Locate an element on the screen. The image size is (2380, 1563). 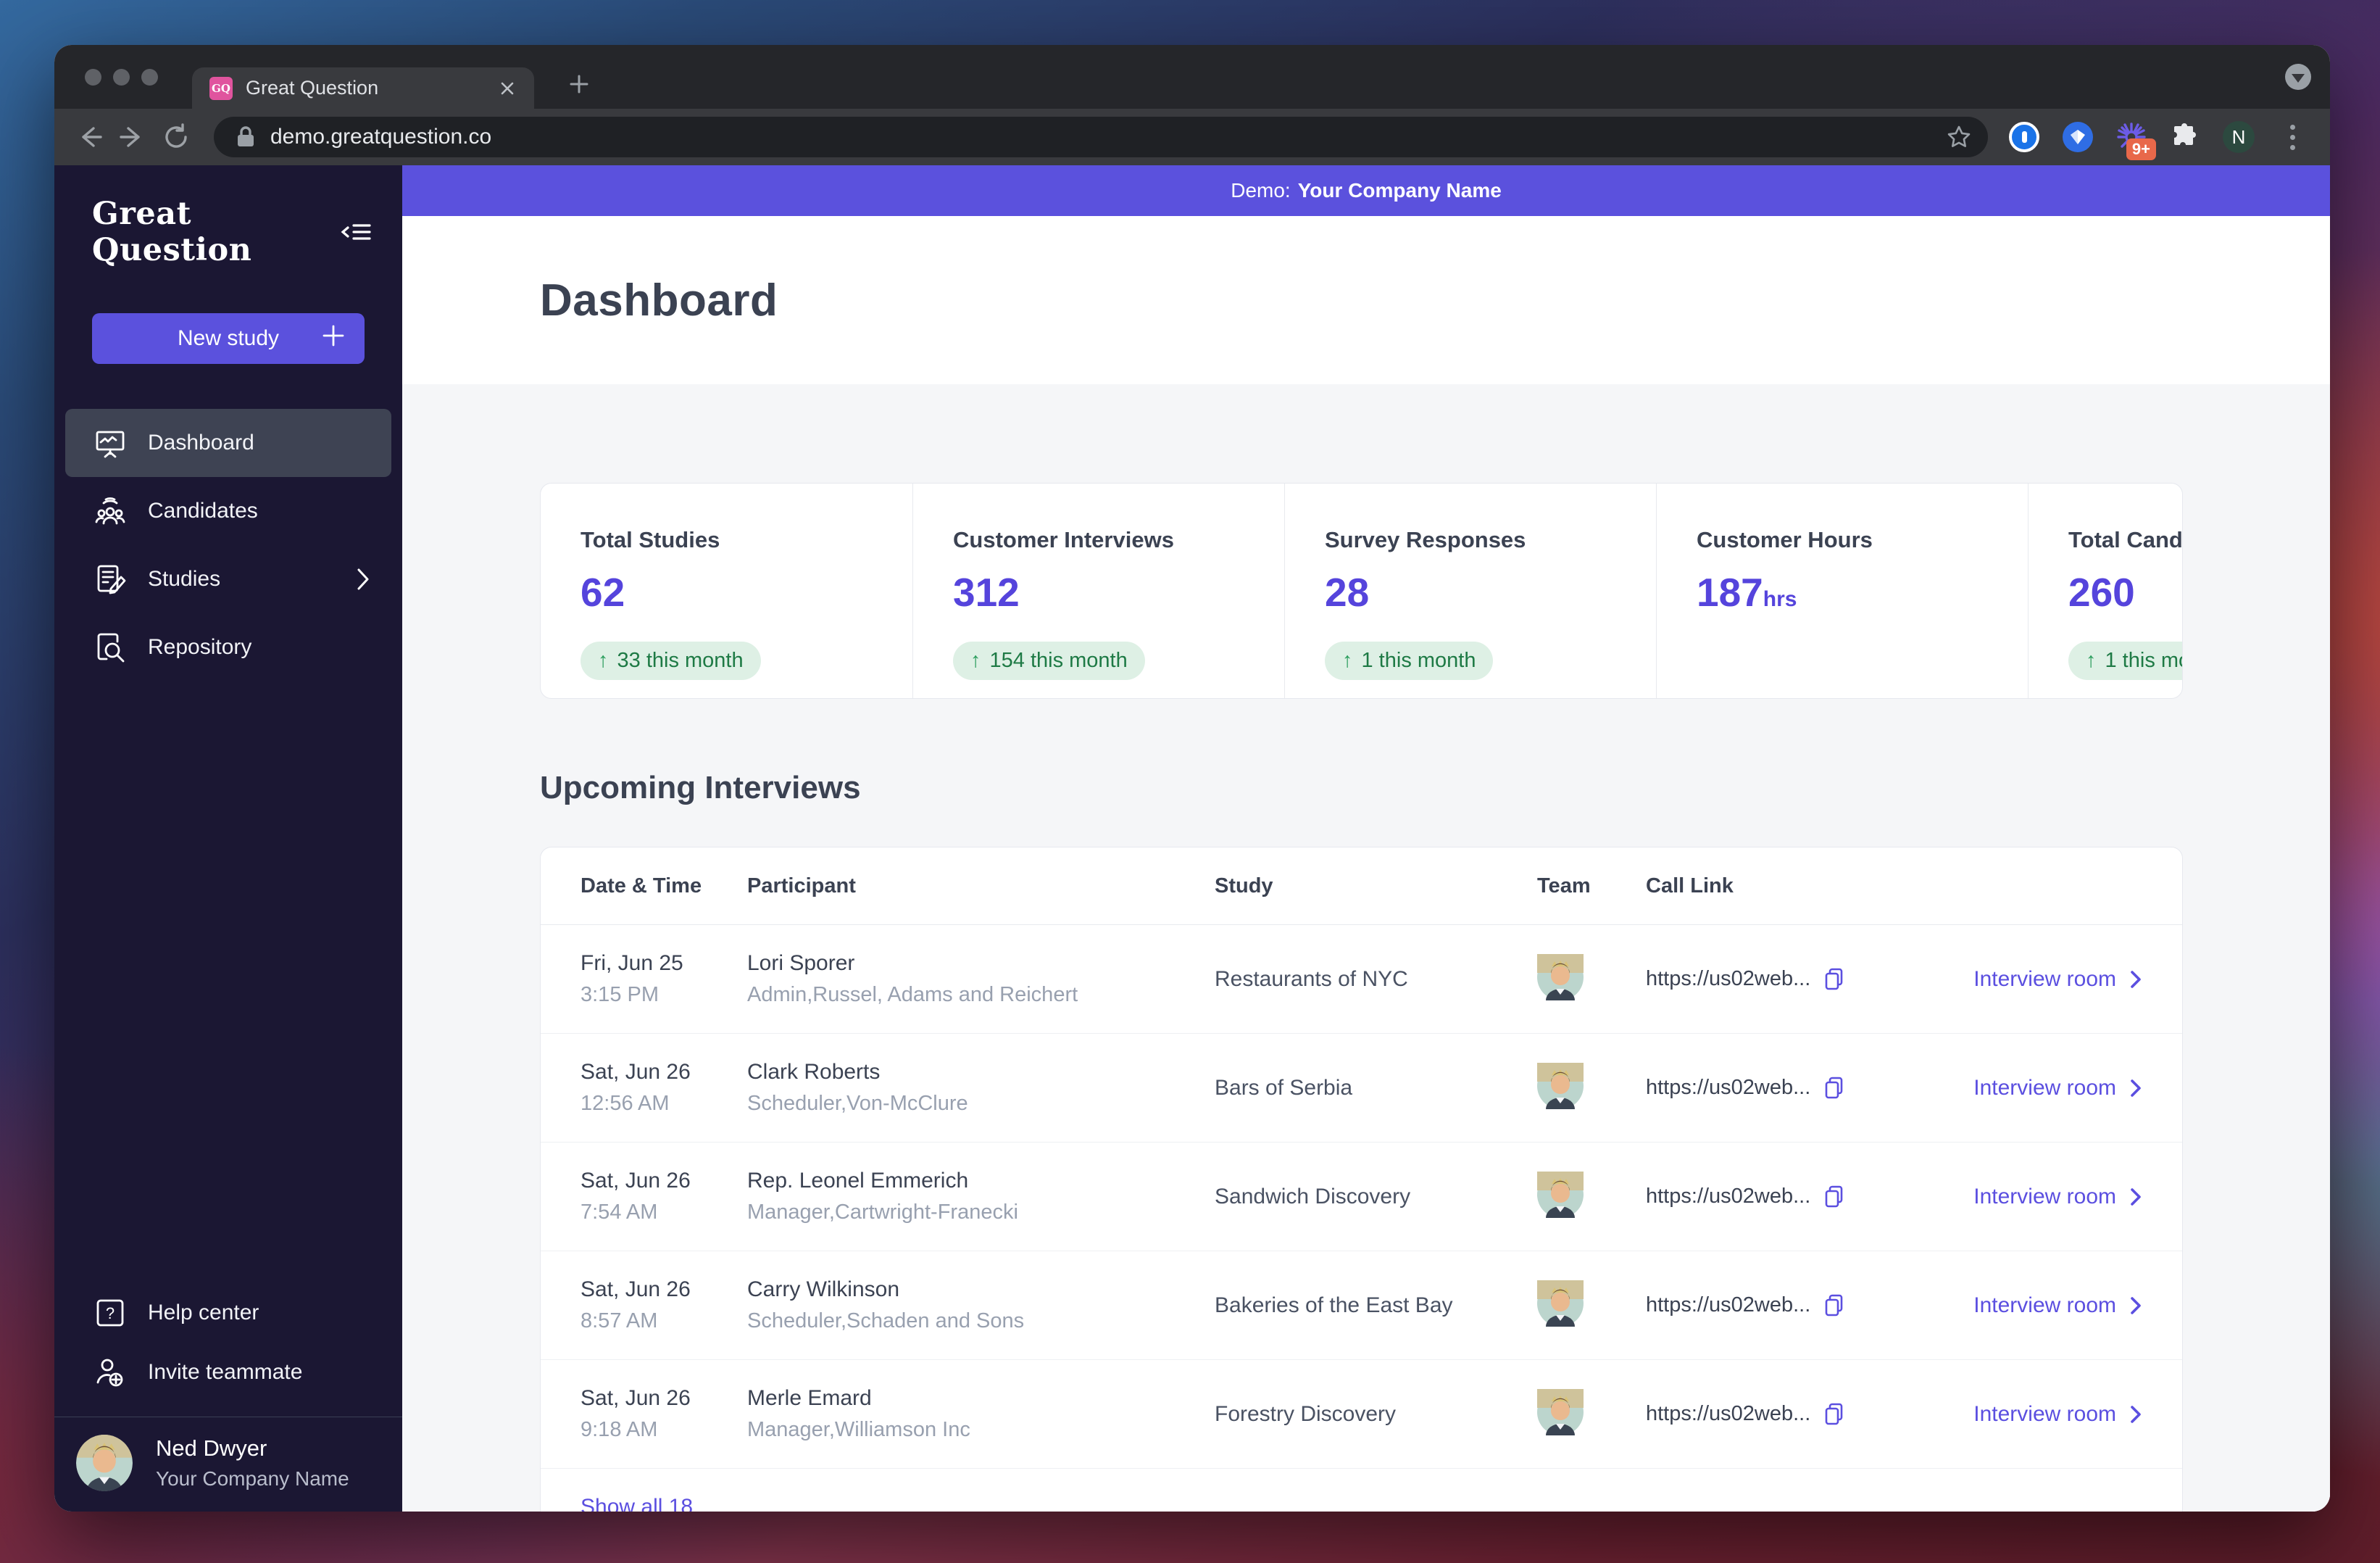
show-all-link: Show all 18 is located at coordinates (637, 1503).